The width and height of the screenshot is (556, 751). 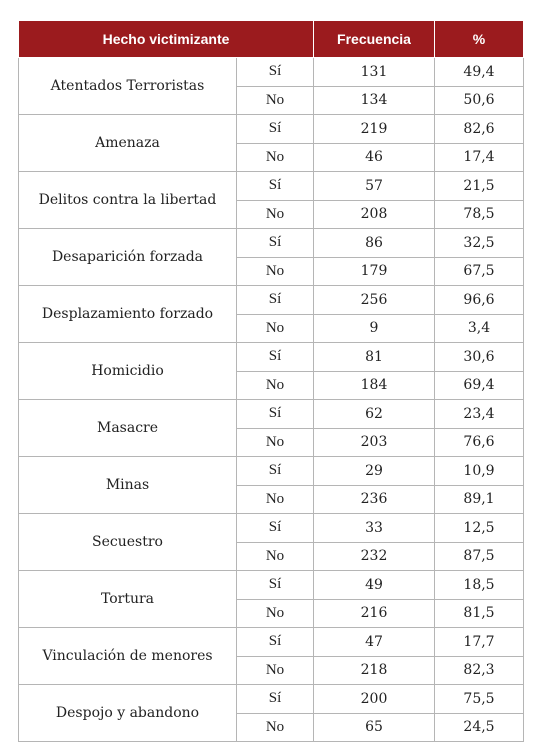 I want to click on percent-cell: 10,9, so click(x=479, y=471).